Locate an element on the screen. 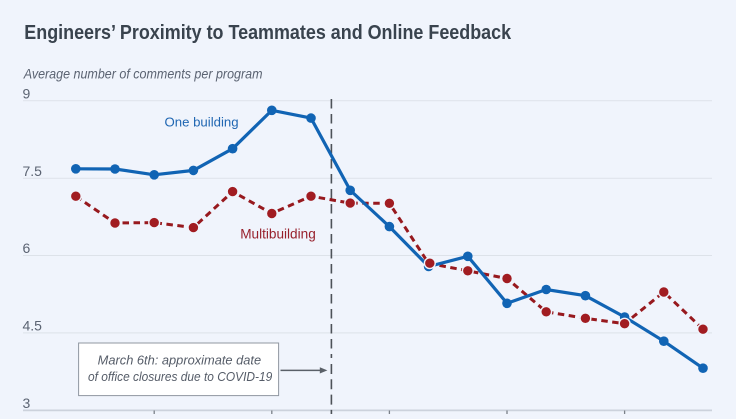 The height and width of the screenshot is (419, 736). svg-text: 7.5 is located at coordinates (33, 171).